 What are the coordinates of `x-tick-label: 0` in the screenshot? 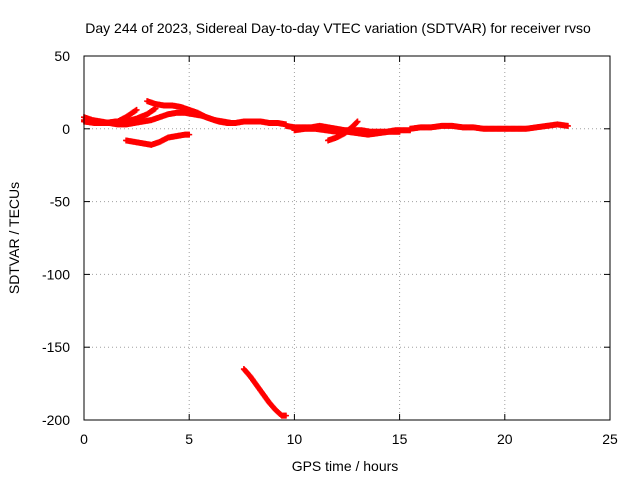 It's located at (84, 439).